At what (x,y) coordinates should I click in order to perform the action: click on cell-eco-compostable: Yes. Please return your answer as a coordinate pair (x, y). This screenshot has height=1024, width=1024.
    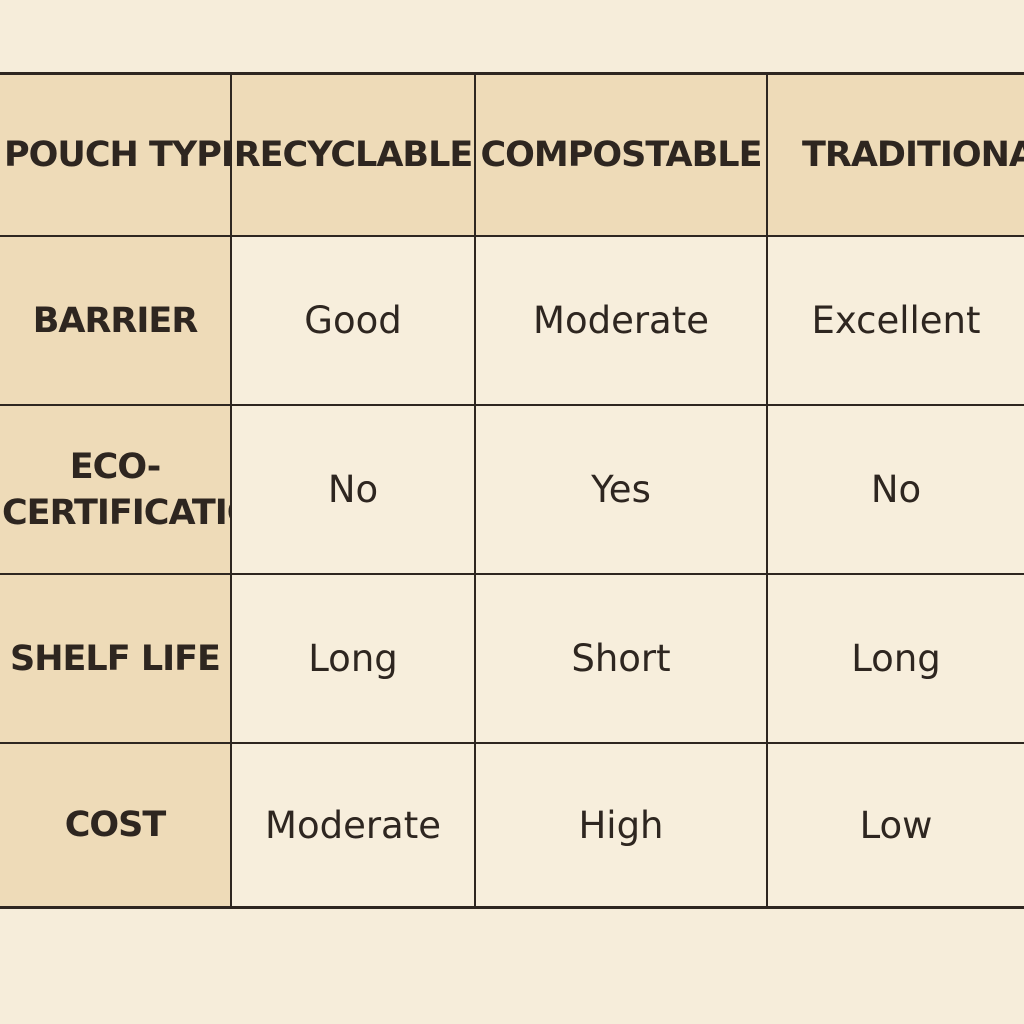
    Looking at the image, I should click on (621, 489).